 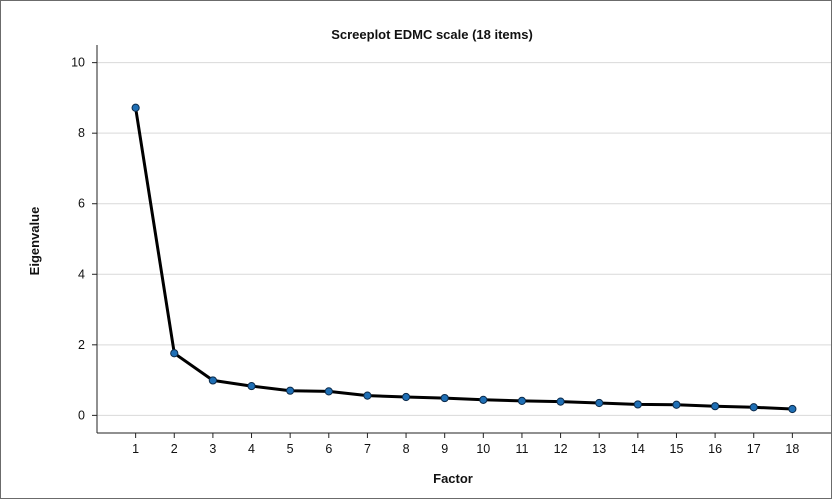 I want to click on x-tick-label: 5, so click(x=290, y=449).